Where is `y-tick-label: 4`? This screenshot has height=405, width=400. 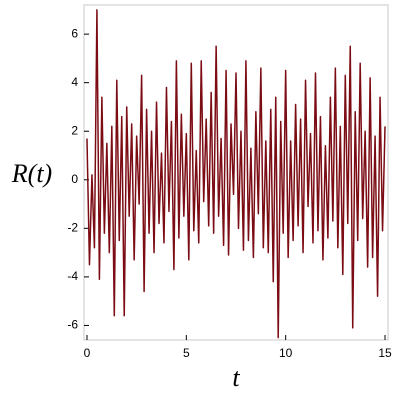
y-tick-label: 4 is located at coordinates (74, 82).